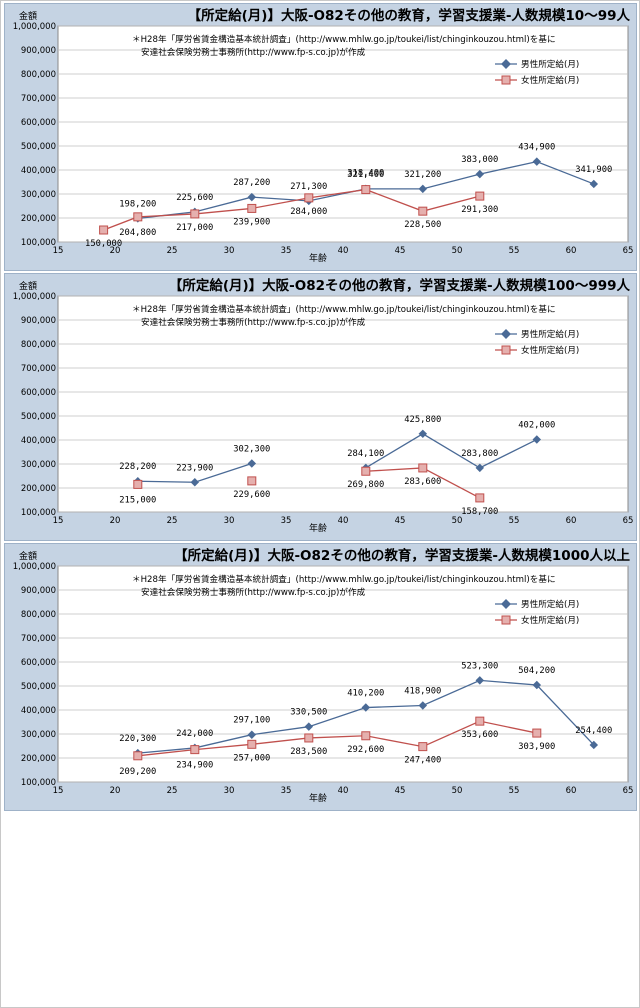 This screenshot has height=1008, width=640. Describe the element at coordinates (251, 222) in the screenshot. I see `female-data-label: 239,900` at that location.